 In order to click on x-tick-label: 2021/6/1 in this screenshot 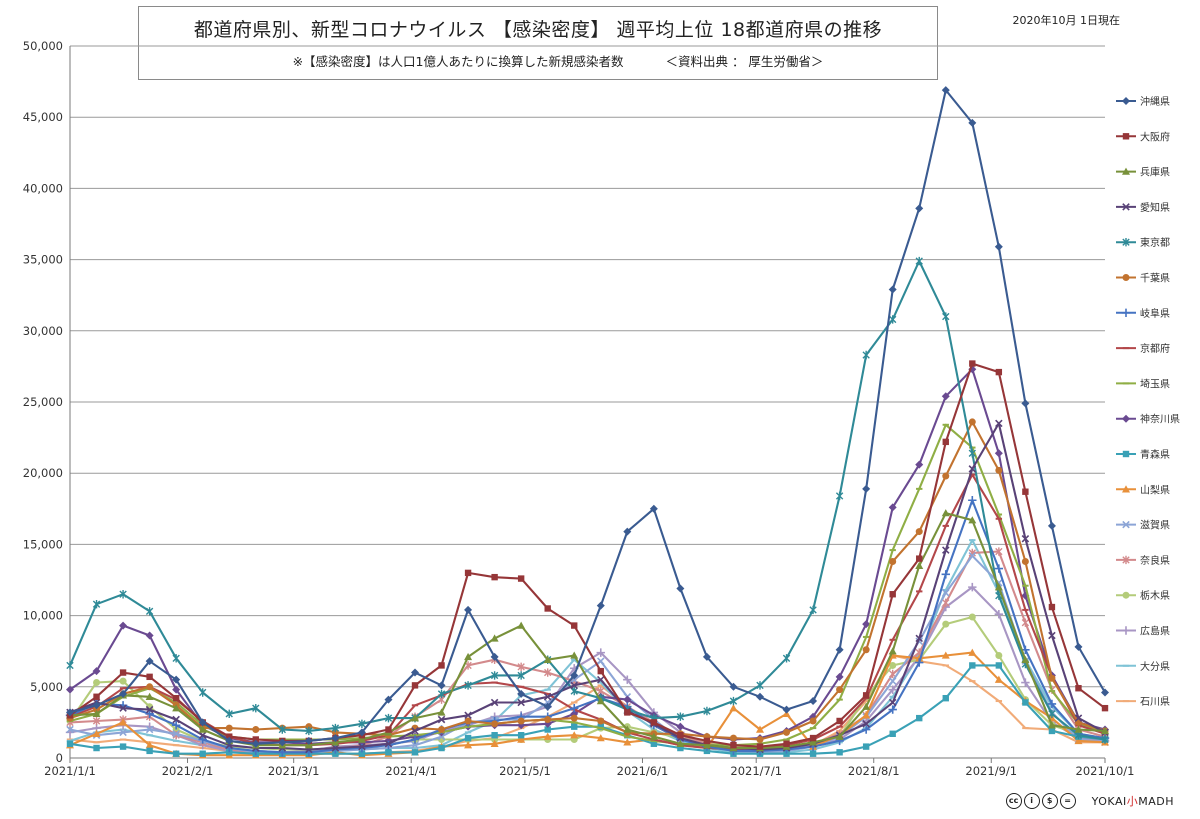, I will do `click(643, 771)`.